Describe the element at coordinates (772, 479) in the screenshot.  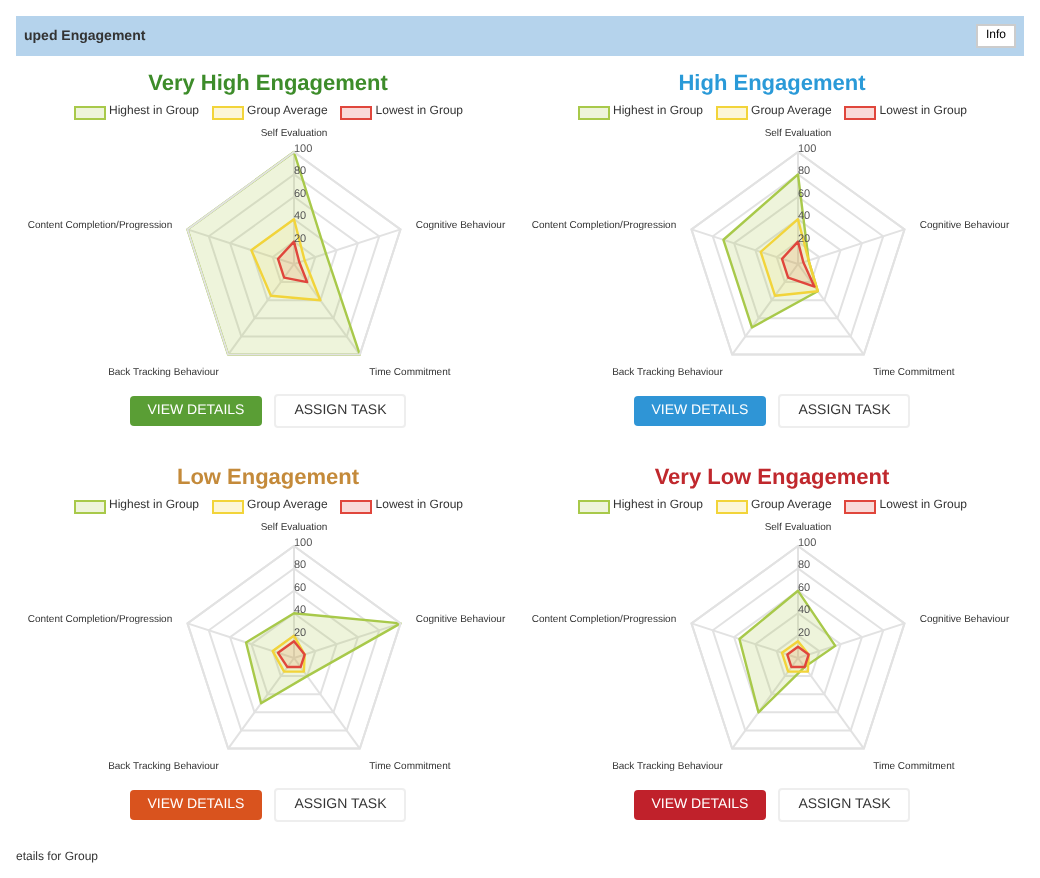
I see `chart-title: Very Low Engagement` at that location.